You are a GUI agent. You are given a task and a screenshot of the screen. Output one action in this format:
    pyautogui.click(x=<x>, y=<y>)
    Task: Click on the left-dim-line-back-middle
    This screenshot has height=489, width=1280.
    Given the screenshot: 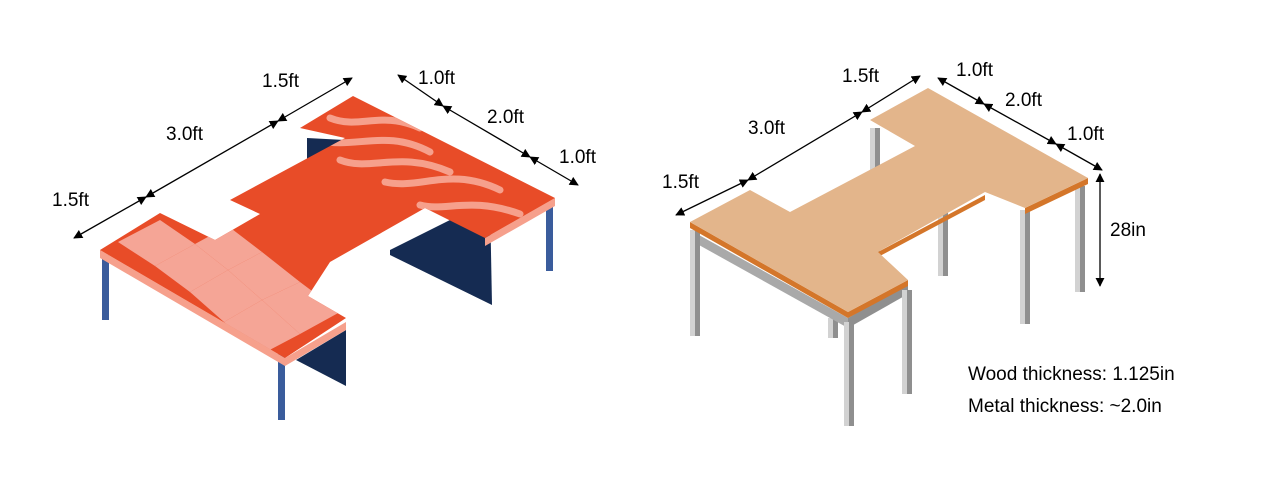 What is the action you would take?
    pyautogui.click(x=486, y=131)
    